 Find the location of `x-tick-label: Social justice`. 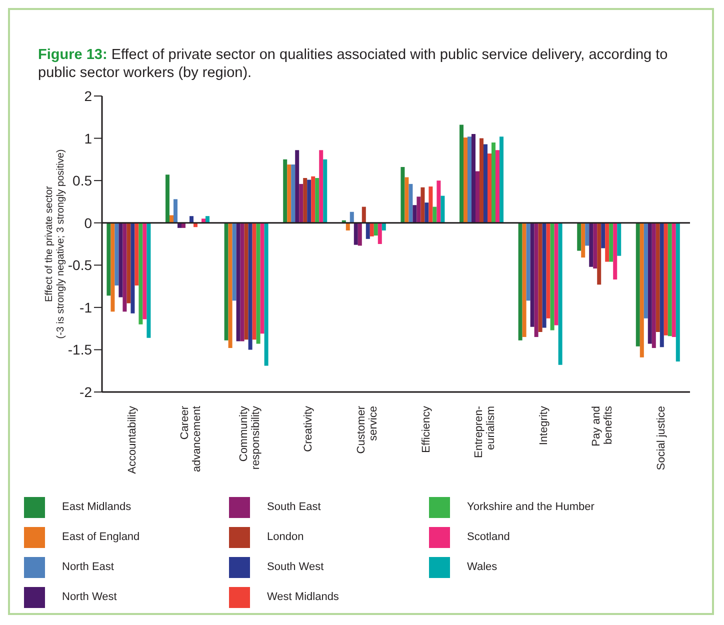

x-tick-label: Social justice is located at coordinates (661, 438).